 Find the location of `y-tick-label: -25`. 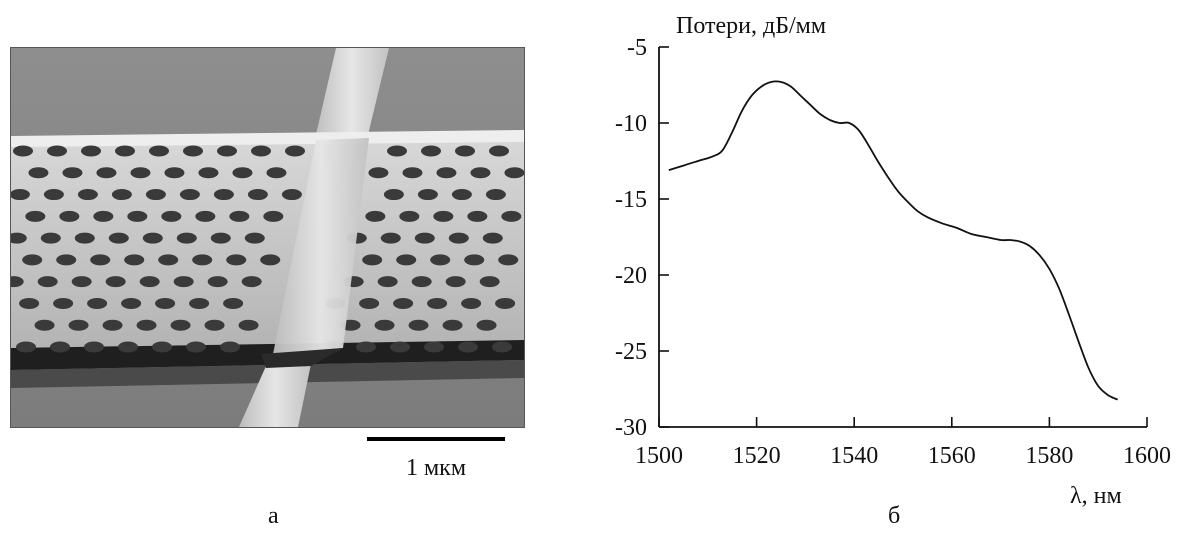

y-tick-label: -25 is located at coordinates (631, 352).